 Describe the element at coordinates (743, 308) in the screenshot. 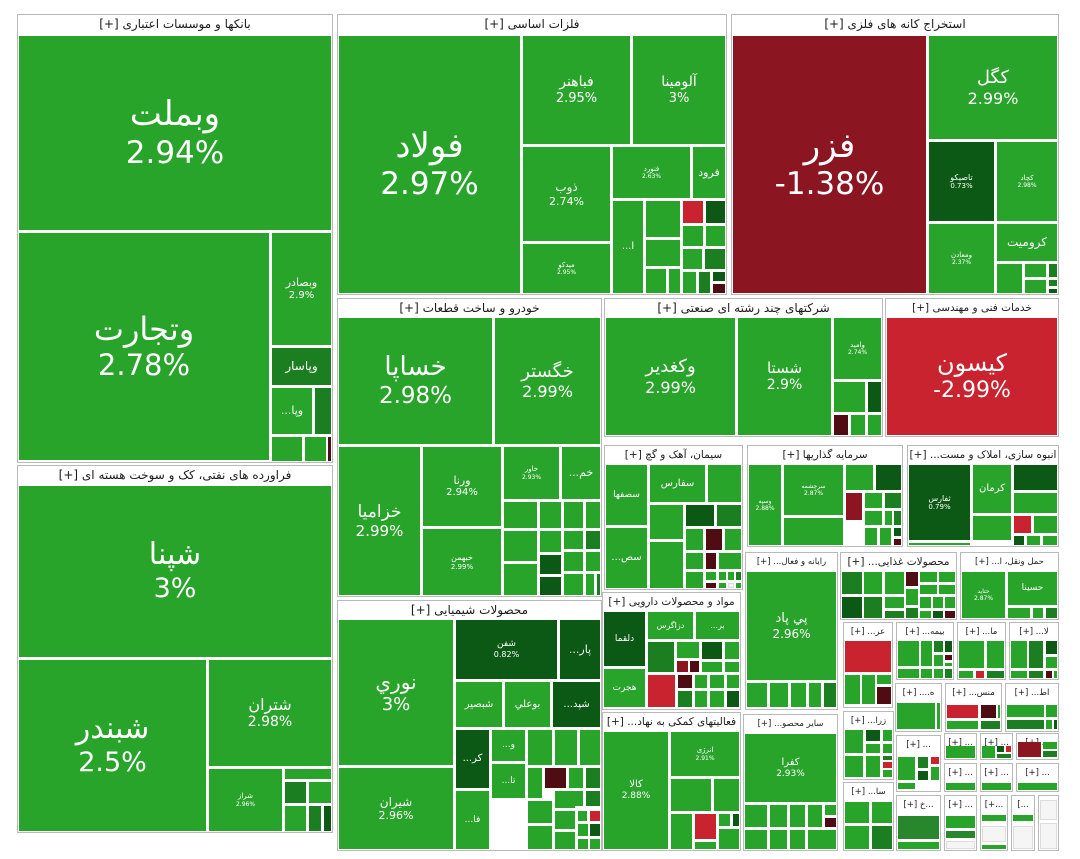

I see `sector-header: شرکتهای چند رشته ای صنعتی [+]` at that location.